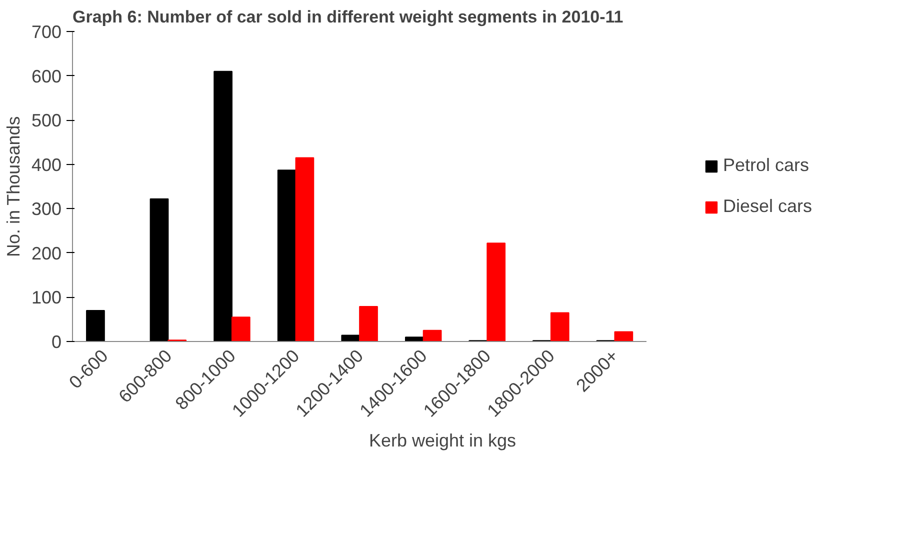 The width and height of the screenshot is (903, 542). Describe the element at coordinates (46, 120) in the screenshot. I see `y-tick-label: 500` at that location.